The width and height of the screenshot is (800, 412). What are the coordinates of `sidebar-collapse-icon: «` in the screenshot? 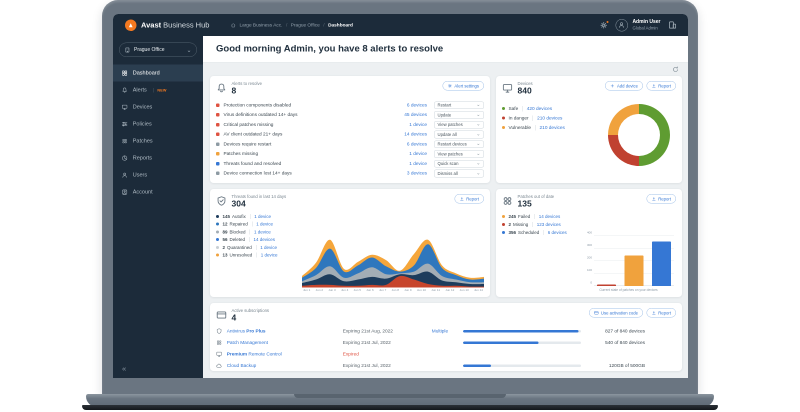 It's located at (124, 369).